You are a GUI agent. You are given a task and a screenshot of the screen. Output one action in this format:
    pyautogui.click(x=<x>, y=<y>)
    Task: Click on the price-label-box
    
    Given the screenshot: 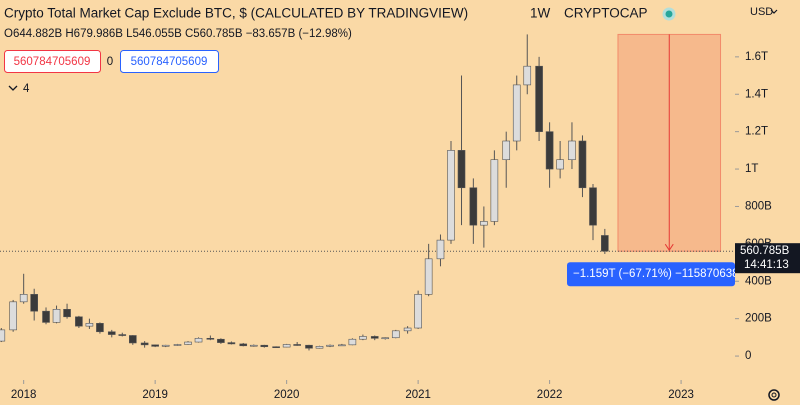 What is the action you would take?
    pyautogui.click(x=767, y=258)
    